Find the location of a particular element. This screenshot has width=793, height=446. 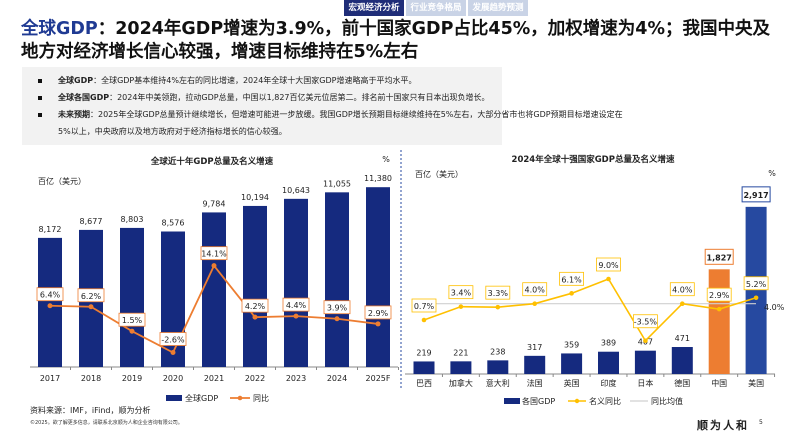

bullet-heading: 全球GDP is located at coordinates (76, 80).